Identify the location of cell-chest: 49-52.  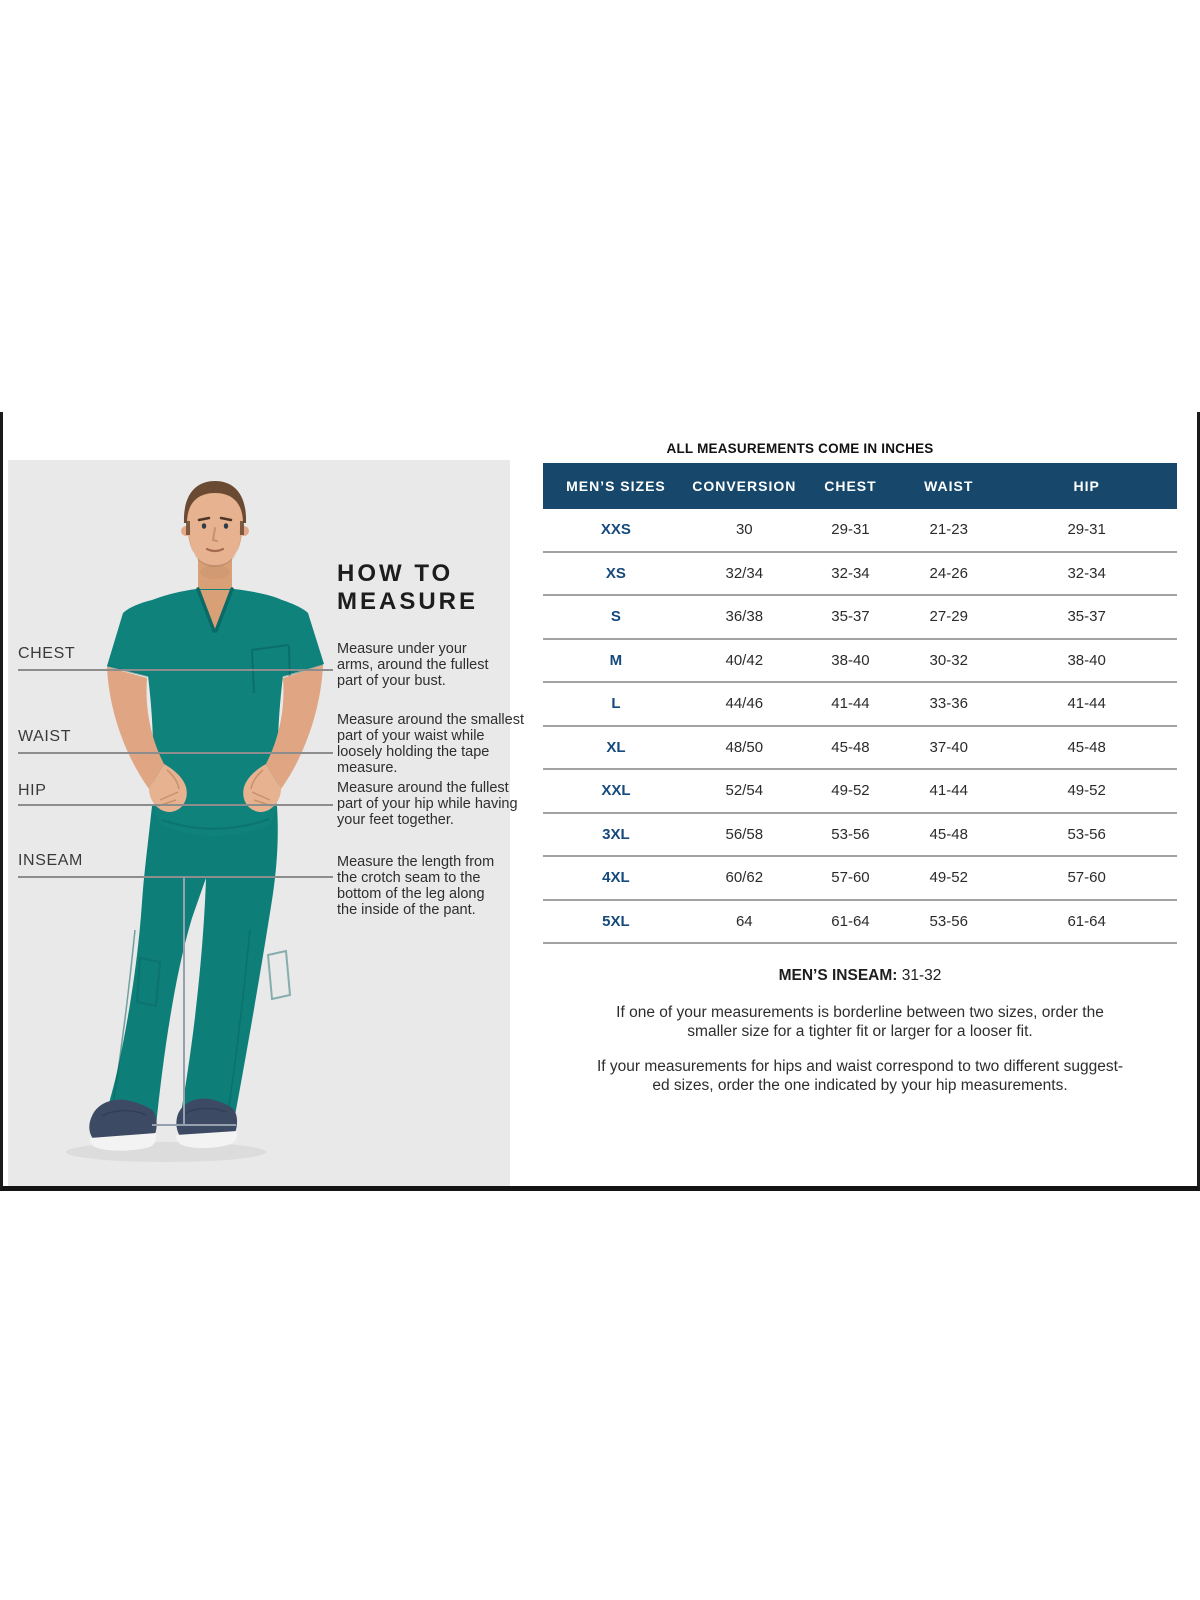
(850, 791).